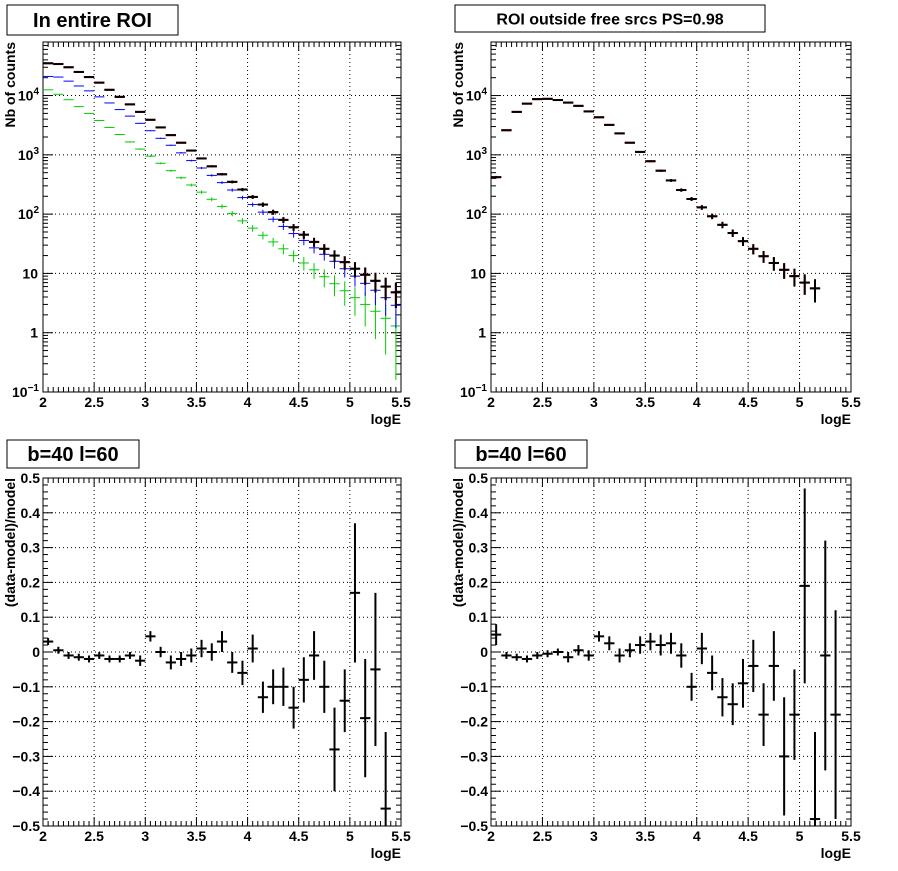 This screenshot has width=898, height=871. Describe the element at coordinates (31, 582) in the screenshot. I see `y-tick-label: 0.2` at that location.